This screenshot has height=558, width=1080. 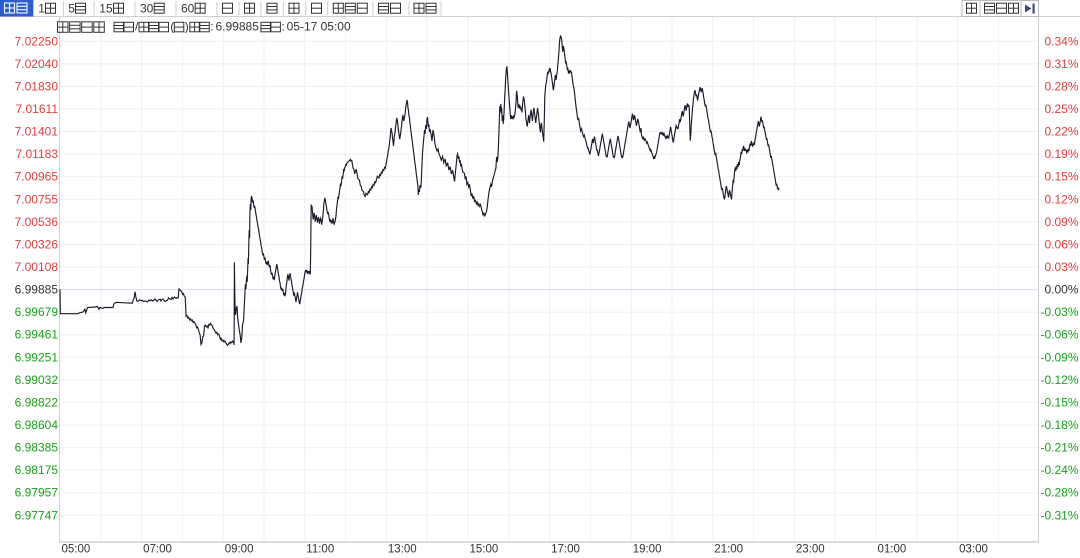 What do you see at coordinates (810, 550) in the screenshot?
I see `svg-text: 23:00` at bounding box center [810, 550].